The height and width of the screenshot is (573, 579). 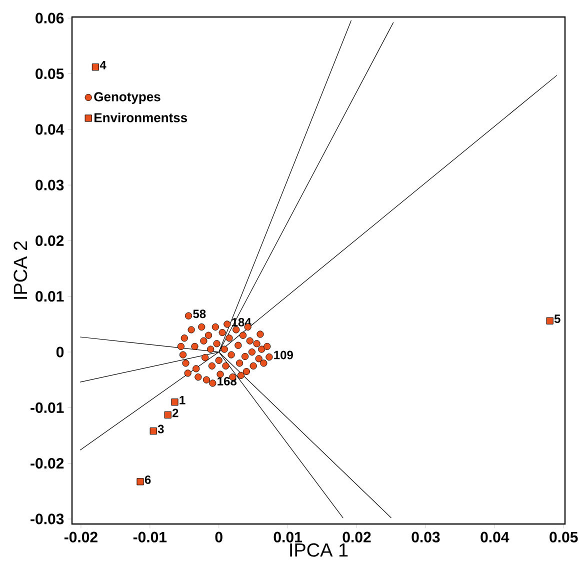 I want to click on x-tick-label: 0.05, so click(x=564, y=537).